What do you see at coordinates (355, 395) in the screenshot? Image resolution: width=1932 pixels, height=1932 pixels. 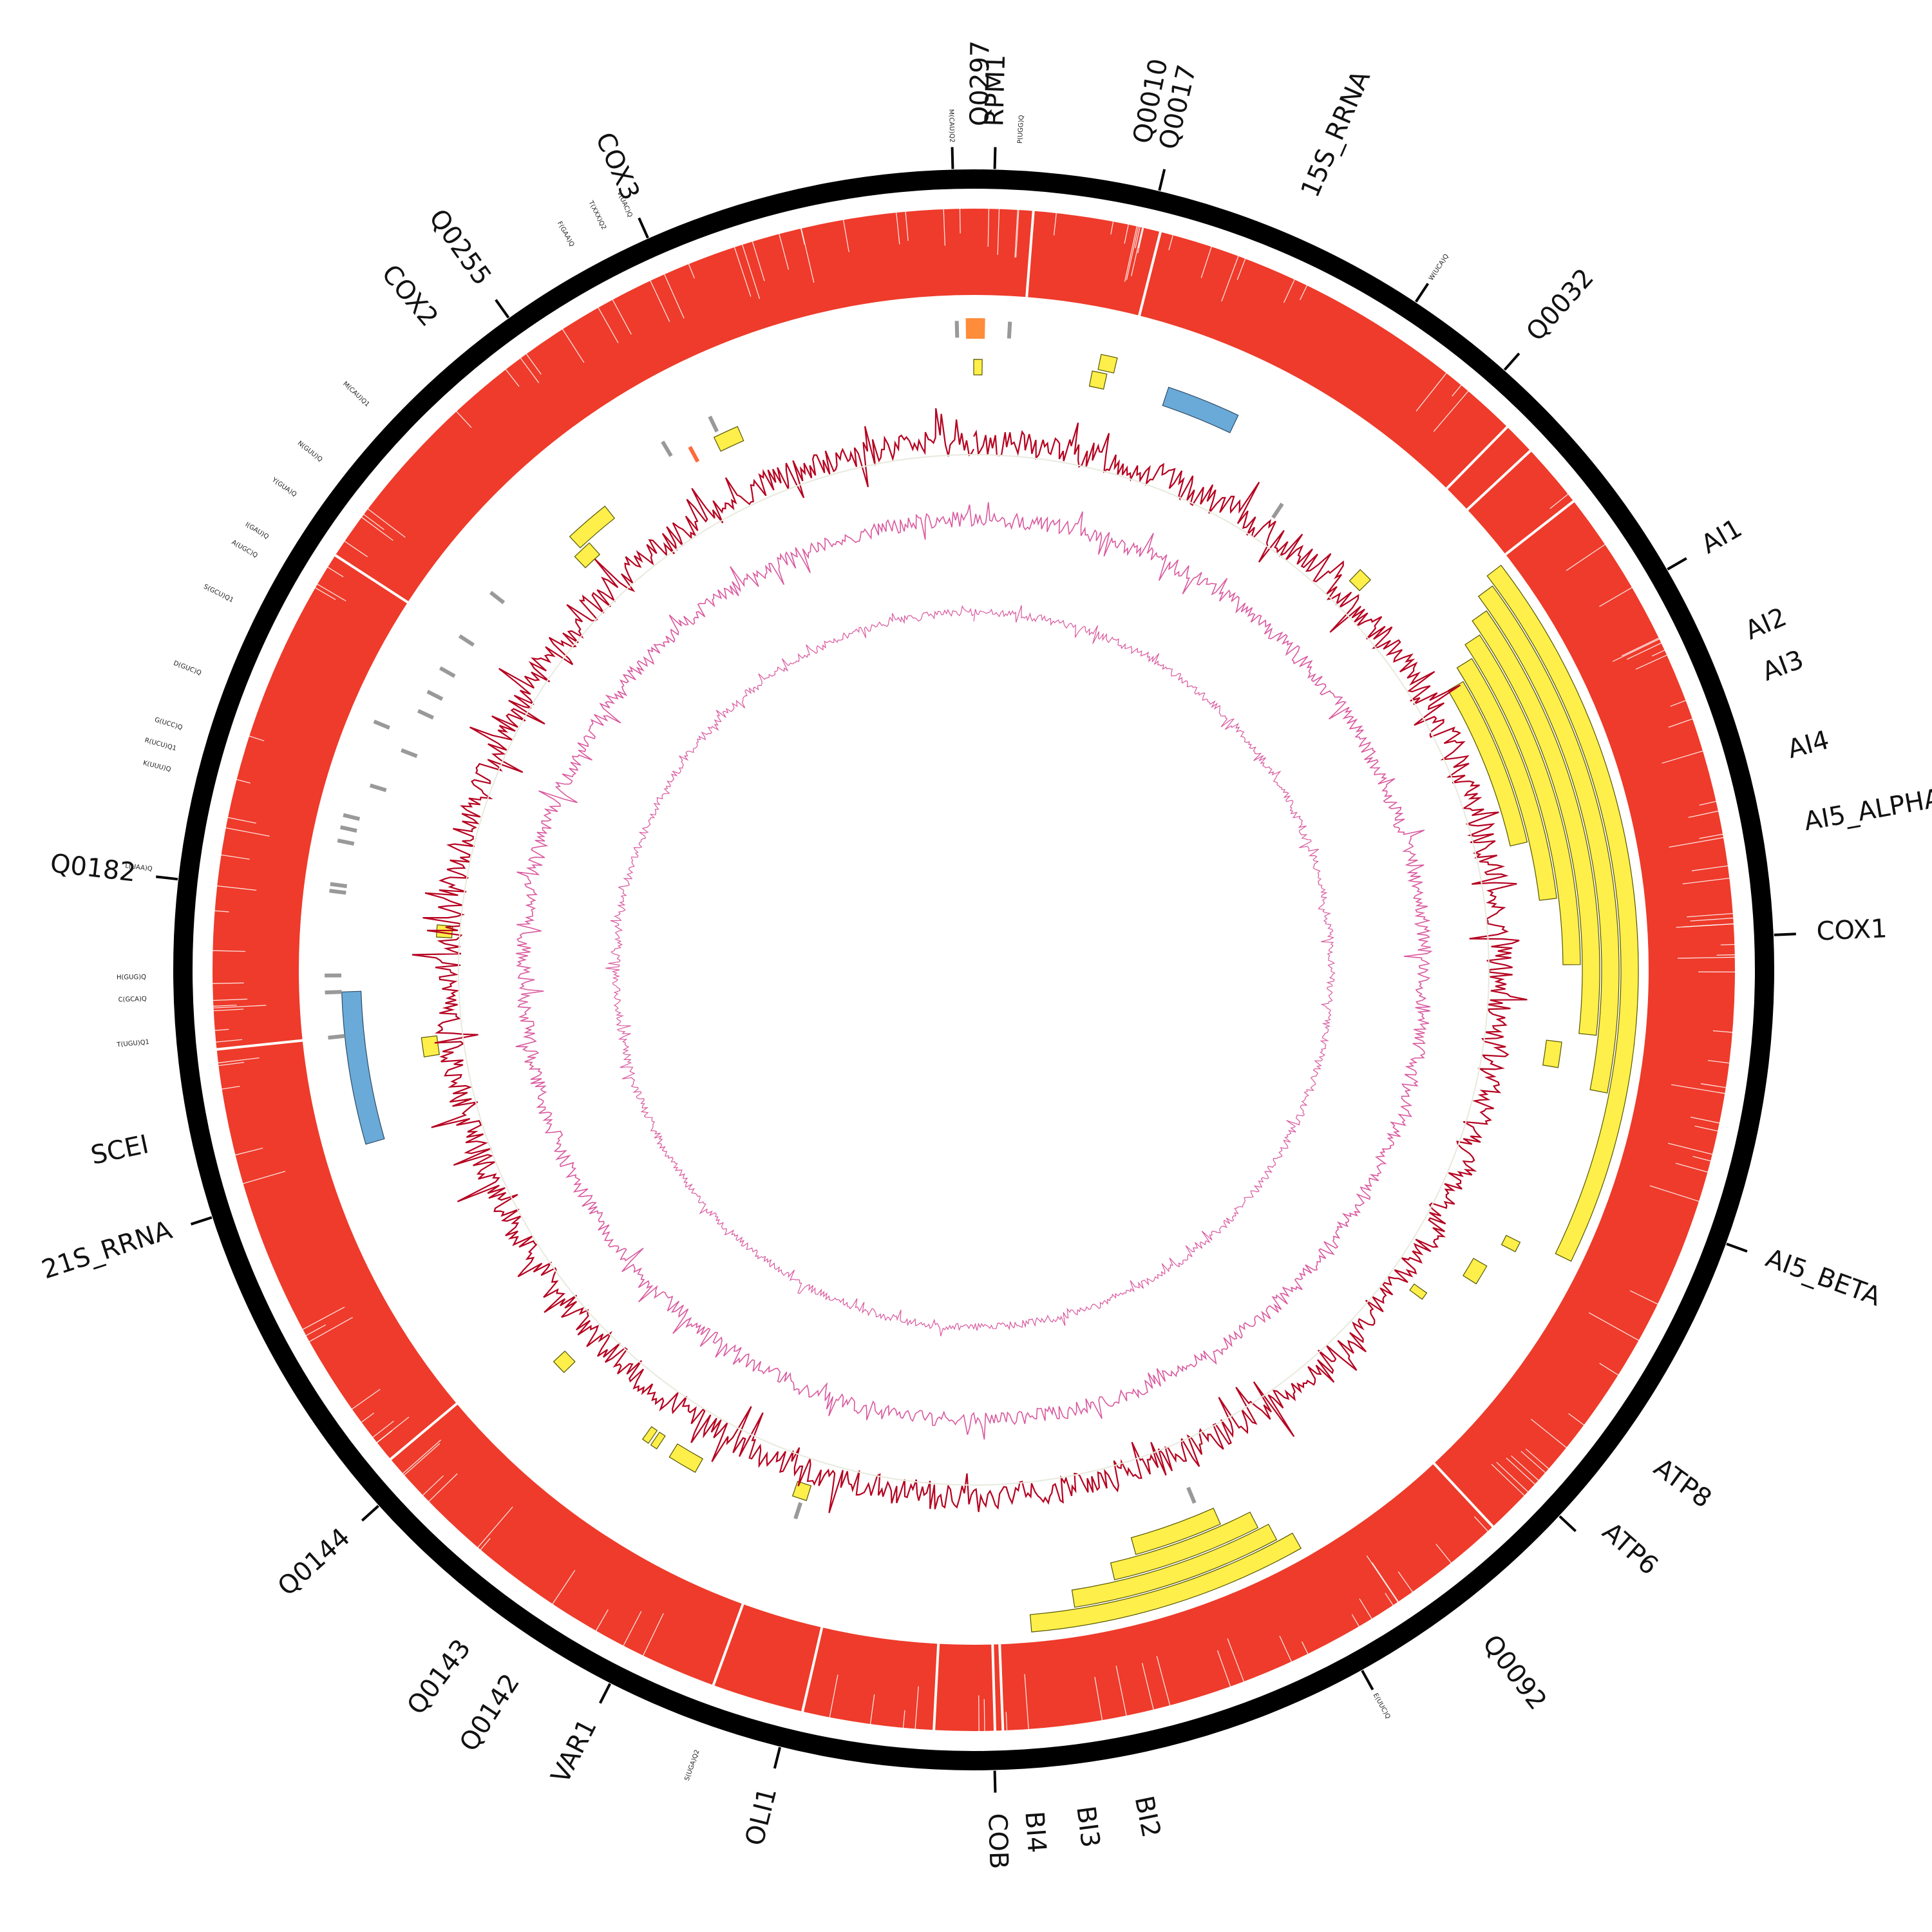 I see `trna-label: M(CAU)Q1` at bounding box center [355, 395].